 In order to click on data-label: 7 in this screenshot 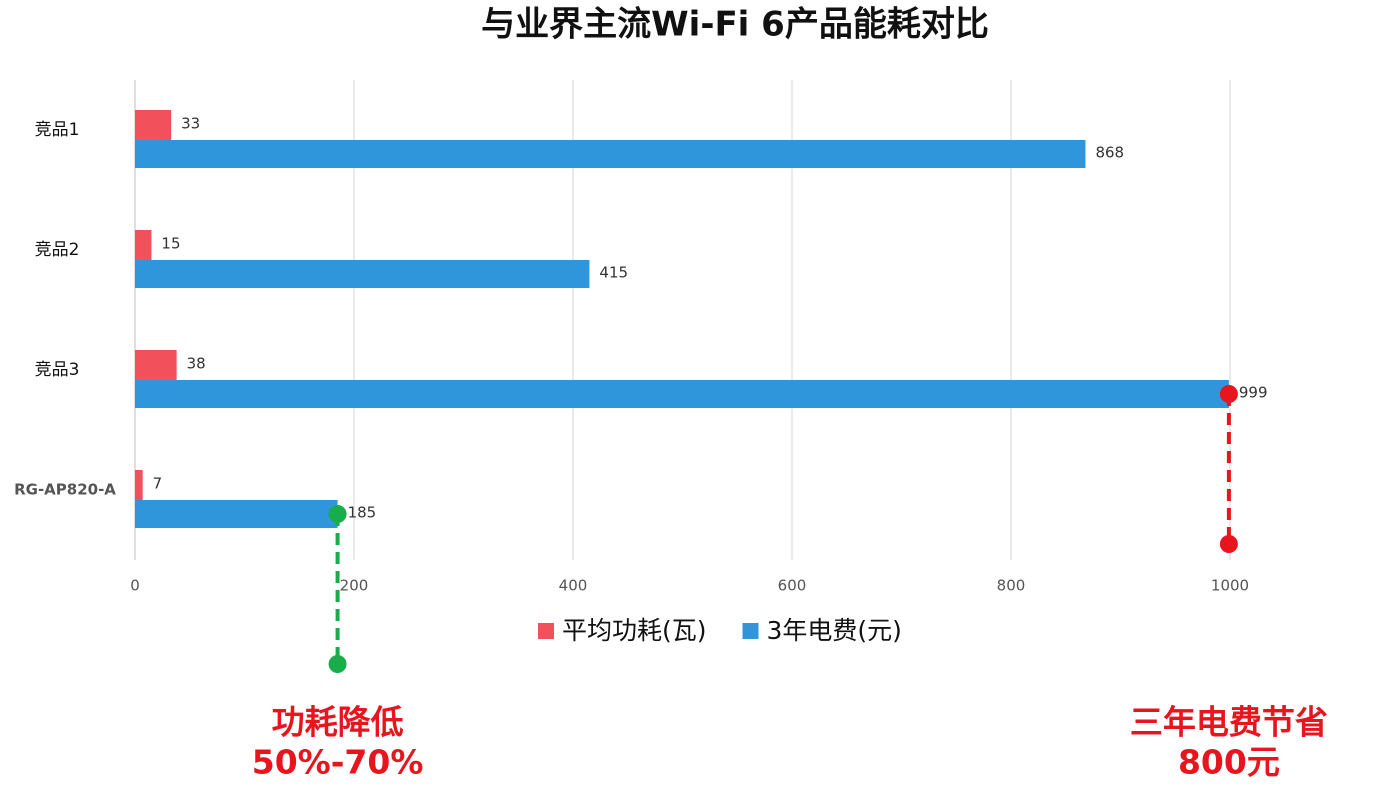, I will do `click(158, 484)`.